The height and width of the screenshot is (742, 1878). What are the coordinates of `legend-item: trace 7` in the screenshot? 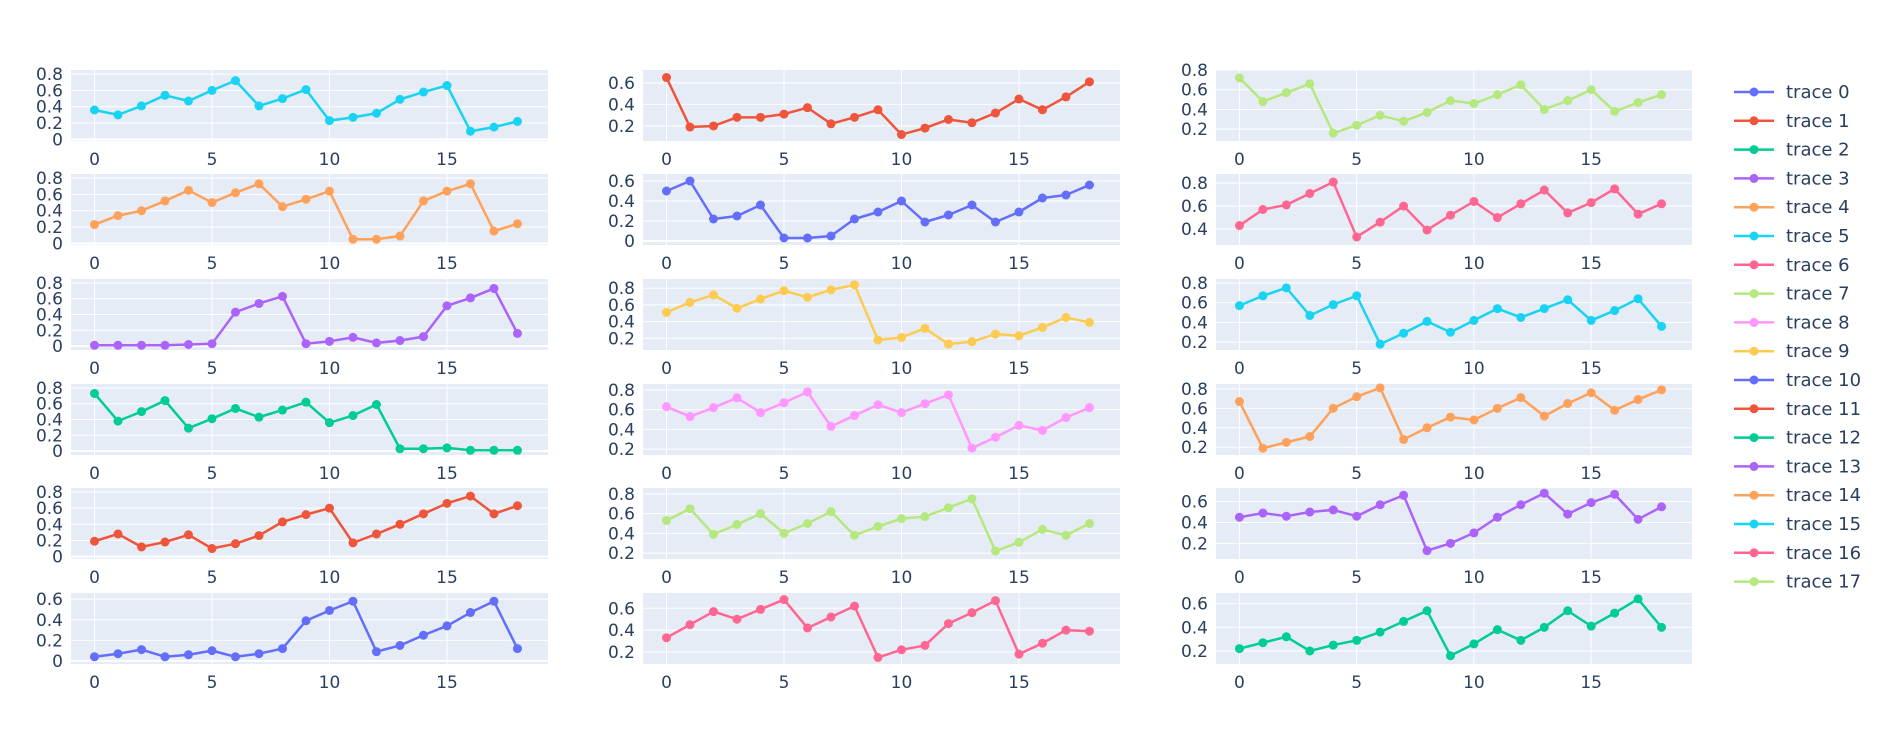 It's located at (1792, 294).